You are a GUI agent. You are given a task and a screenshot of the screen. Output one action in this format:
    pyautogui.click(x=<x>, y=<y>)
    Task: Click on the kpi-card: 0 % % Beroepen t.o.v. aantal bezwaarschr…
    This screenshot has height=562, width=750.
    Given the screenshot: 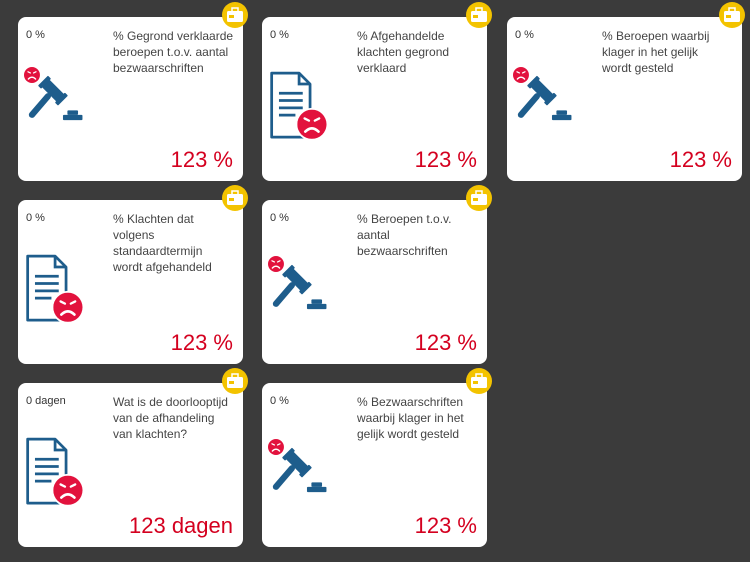 What is the action you would take?
    pyautogui.click(x=377, y=274)
    